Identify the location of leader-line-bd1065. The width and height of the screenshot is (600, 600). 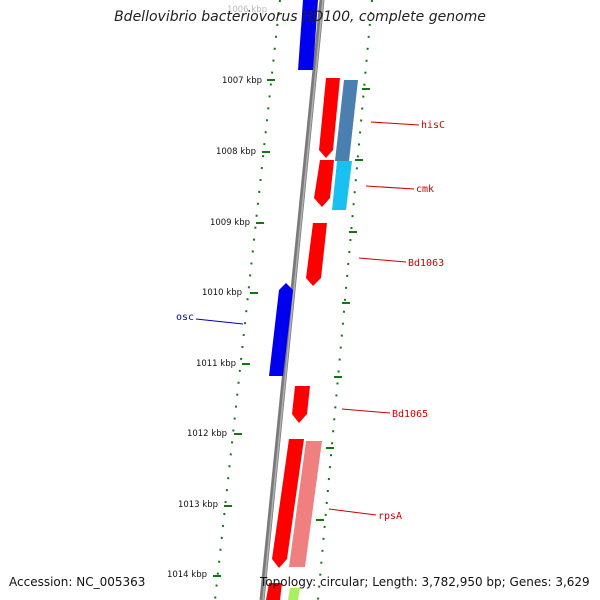
(366, 411).